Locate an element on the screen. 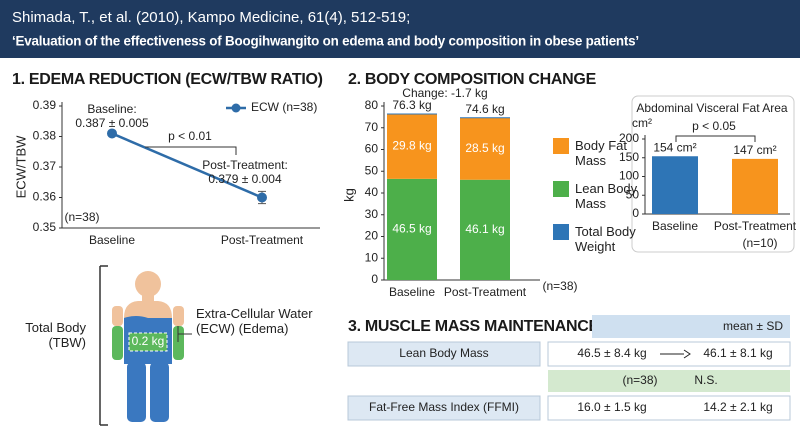 Image resolution: width=800 pixels, height=436 pixels. tbw-label: Total Body (TBW) is located at coordinates (55, 335).